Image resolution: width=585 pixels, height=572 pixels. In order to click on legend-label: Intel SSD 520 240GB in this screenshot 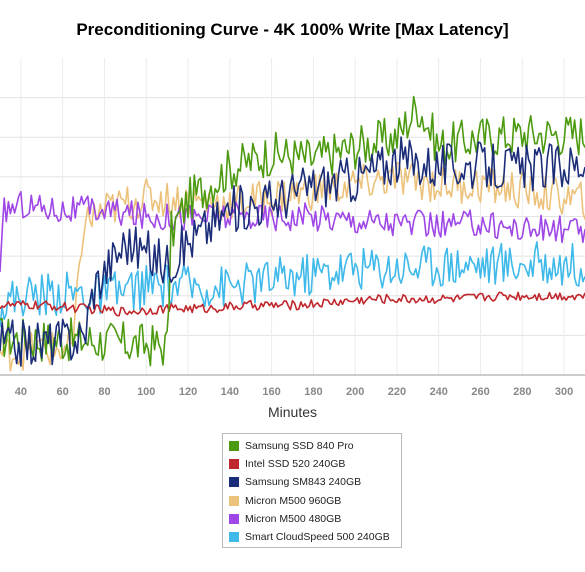, I will do `click(295, 464)`.